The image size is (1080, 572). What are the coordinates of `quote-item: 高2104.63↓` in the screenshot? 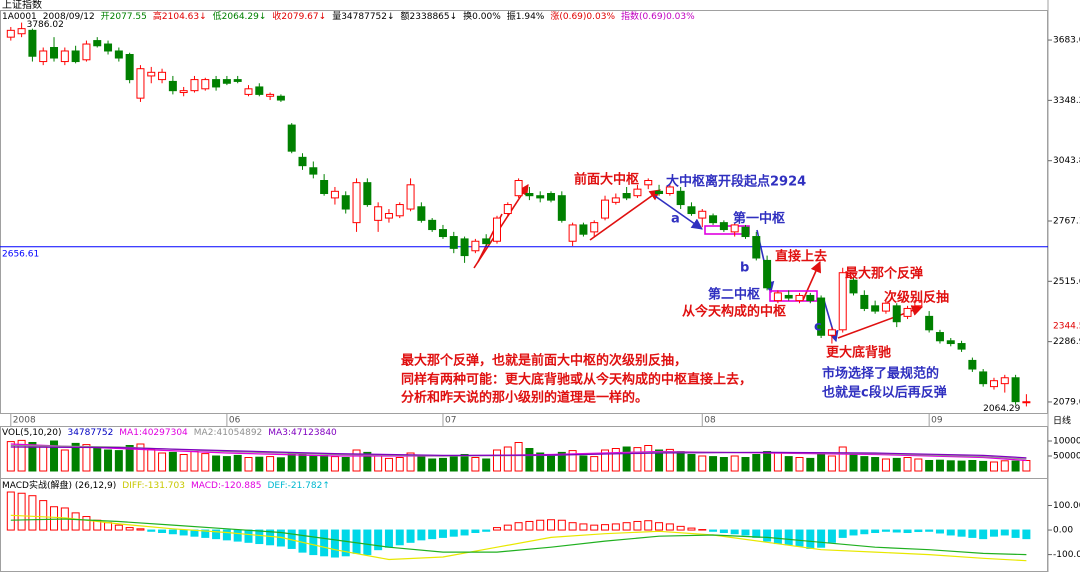 It's located at (180, 16).